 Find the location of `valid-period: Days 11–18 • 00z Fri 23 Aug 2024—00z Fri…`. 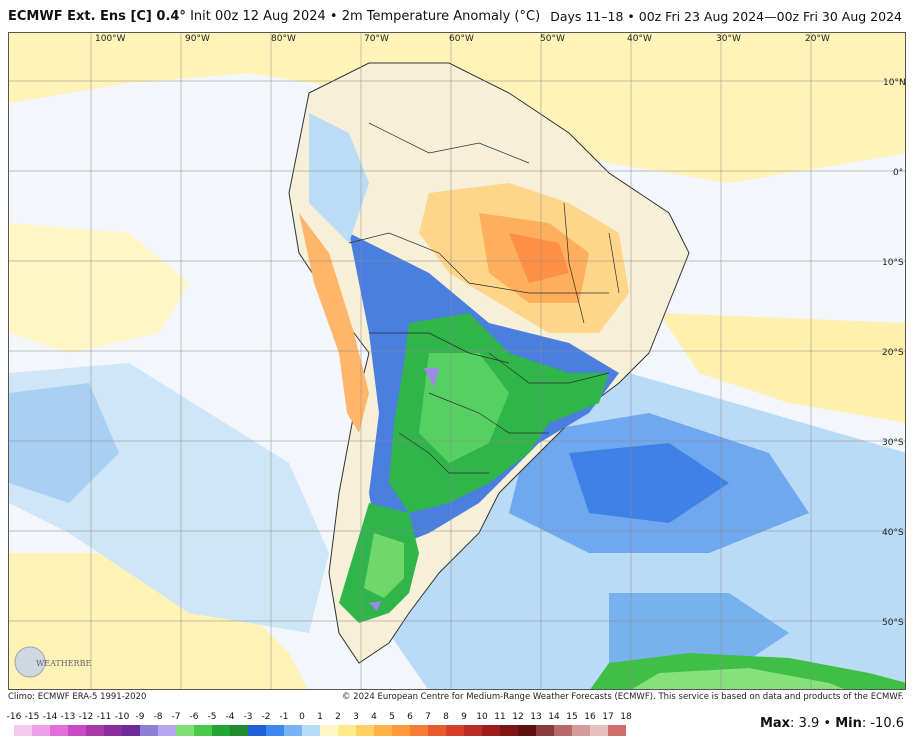

valid-period: Days 11–18 • 00z Fri 23 Aug 2024—00z Fri… is located at coordinates (726, 16).